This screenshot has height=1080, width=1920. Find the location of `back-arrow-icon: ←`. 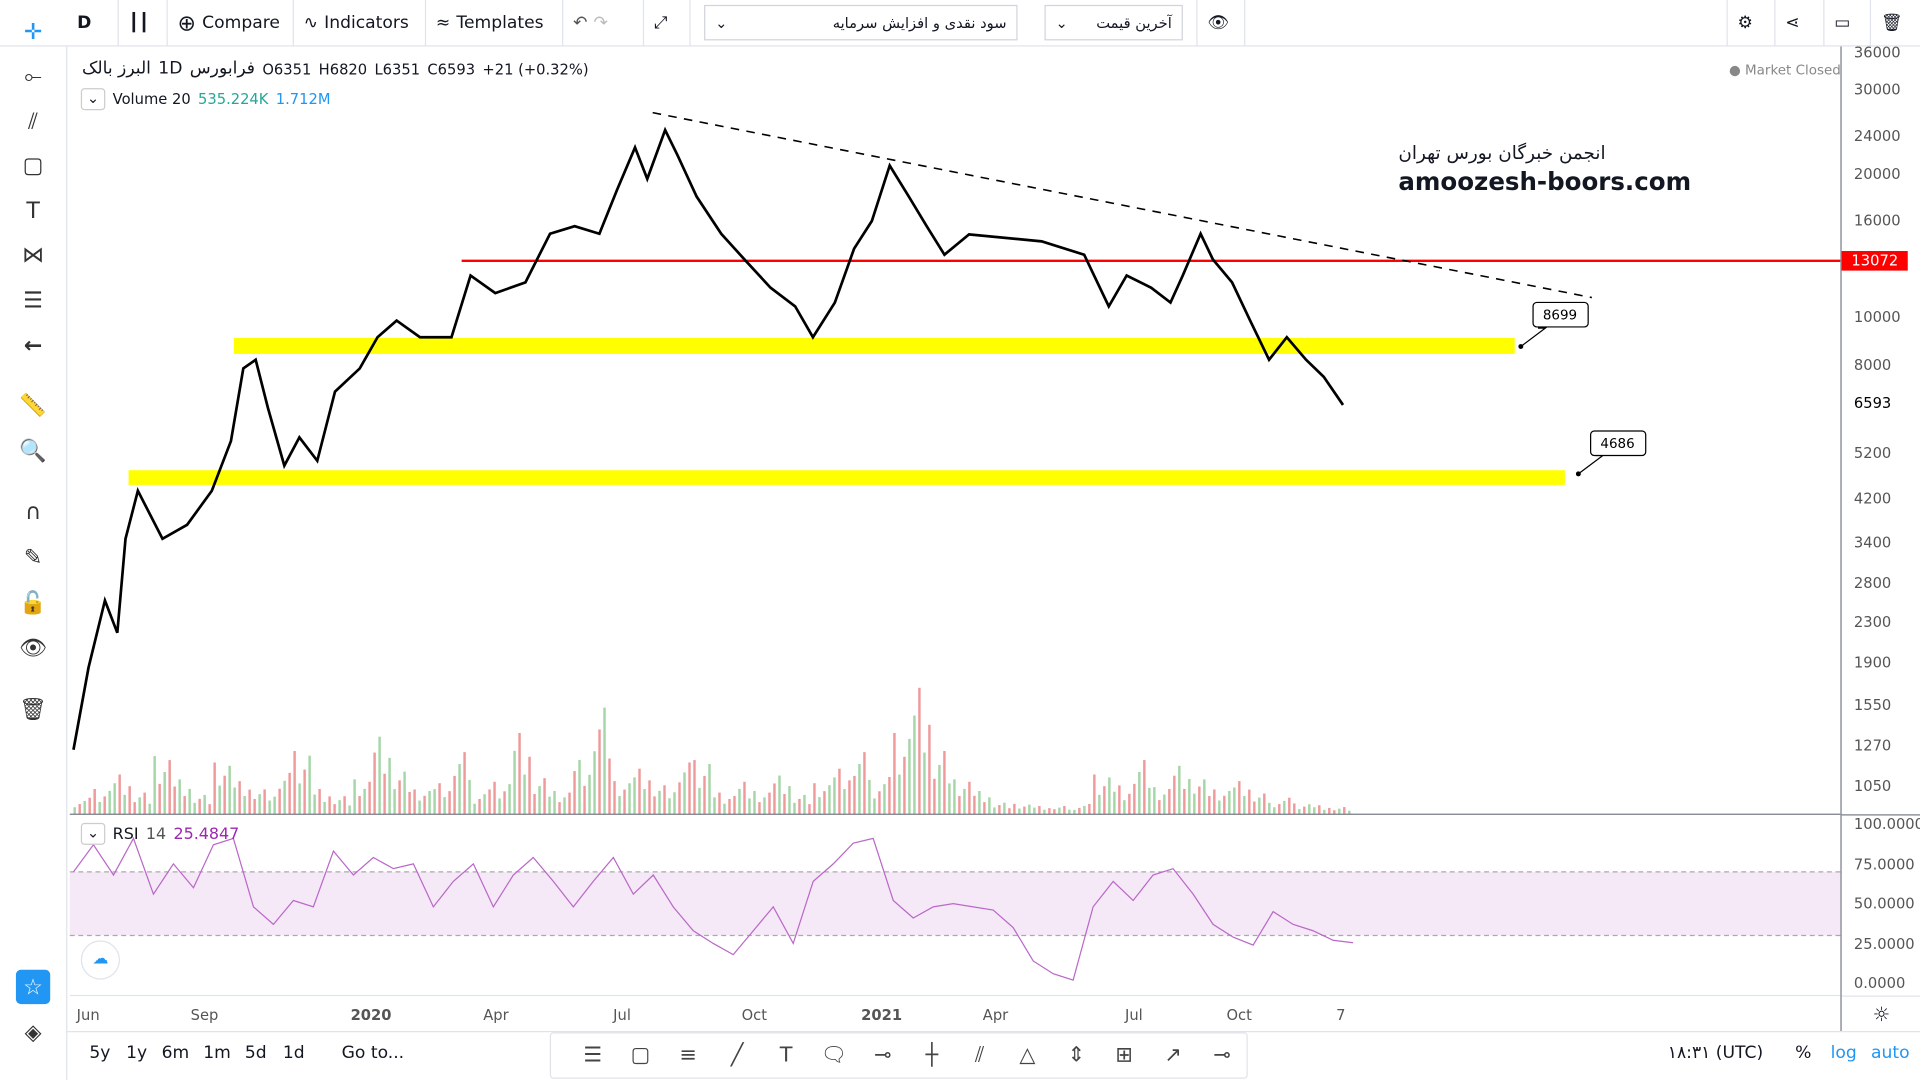

back-arrow-icon: ← is located at coordinates (33, 345).